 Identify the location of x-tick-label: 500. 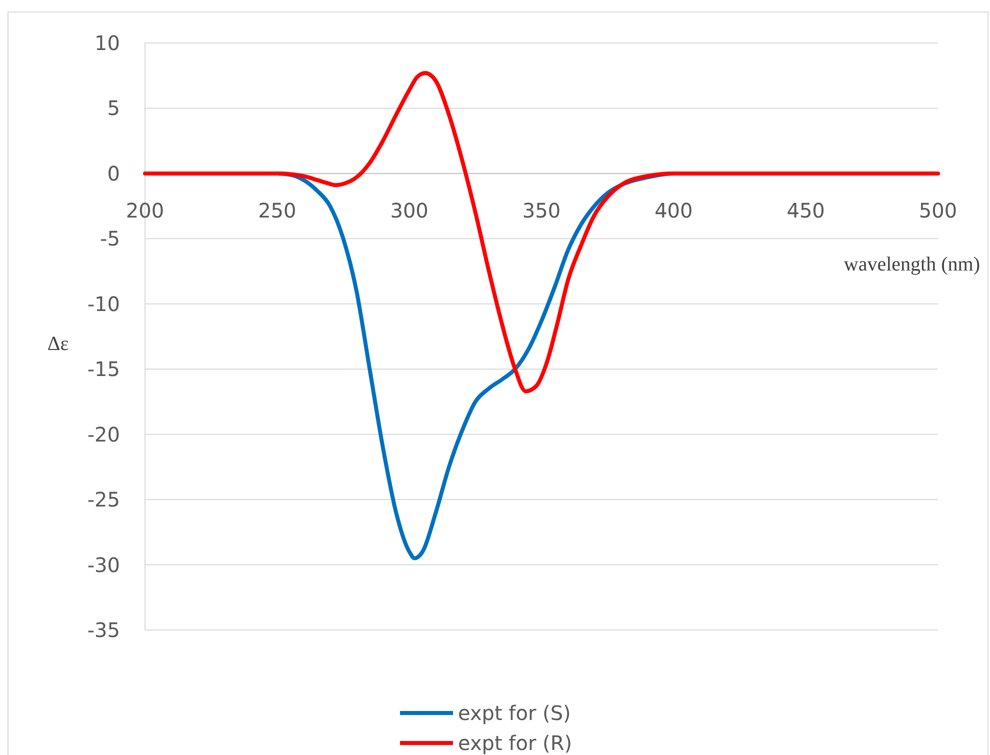
(938, 210).